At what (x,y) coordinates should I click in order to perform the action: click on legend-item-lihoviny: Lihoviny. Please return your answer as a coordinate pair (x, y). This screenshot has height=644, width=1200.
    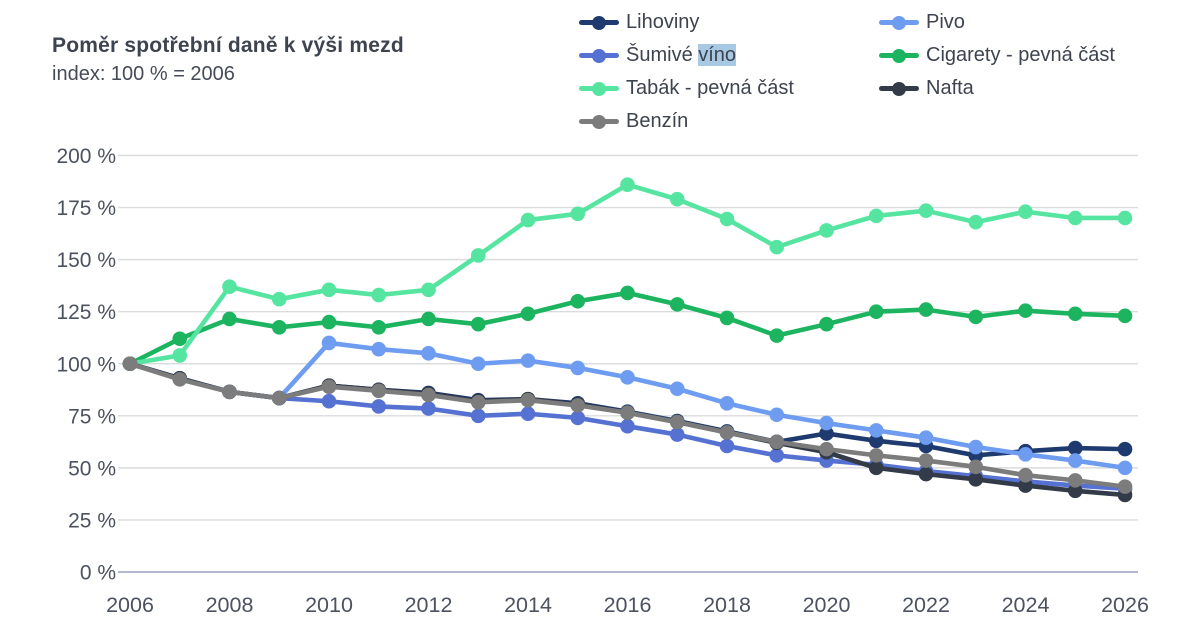
    Looking at the image, I should click on (729, 22).